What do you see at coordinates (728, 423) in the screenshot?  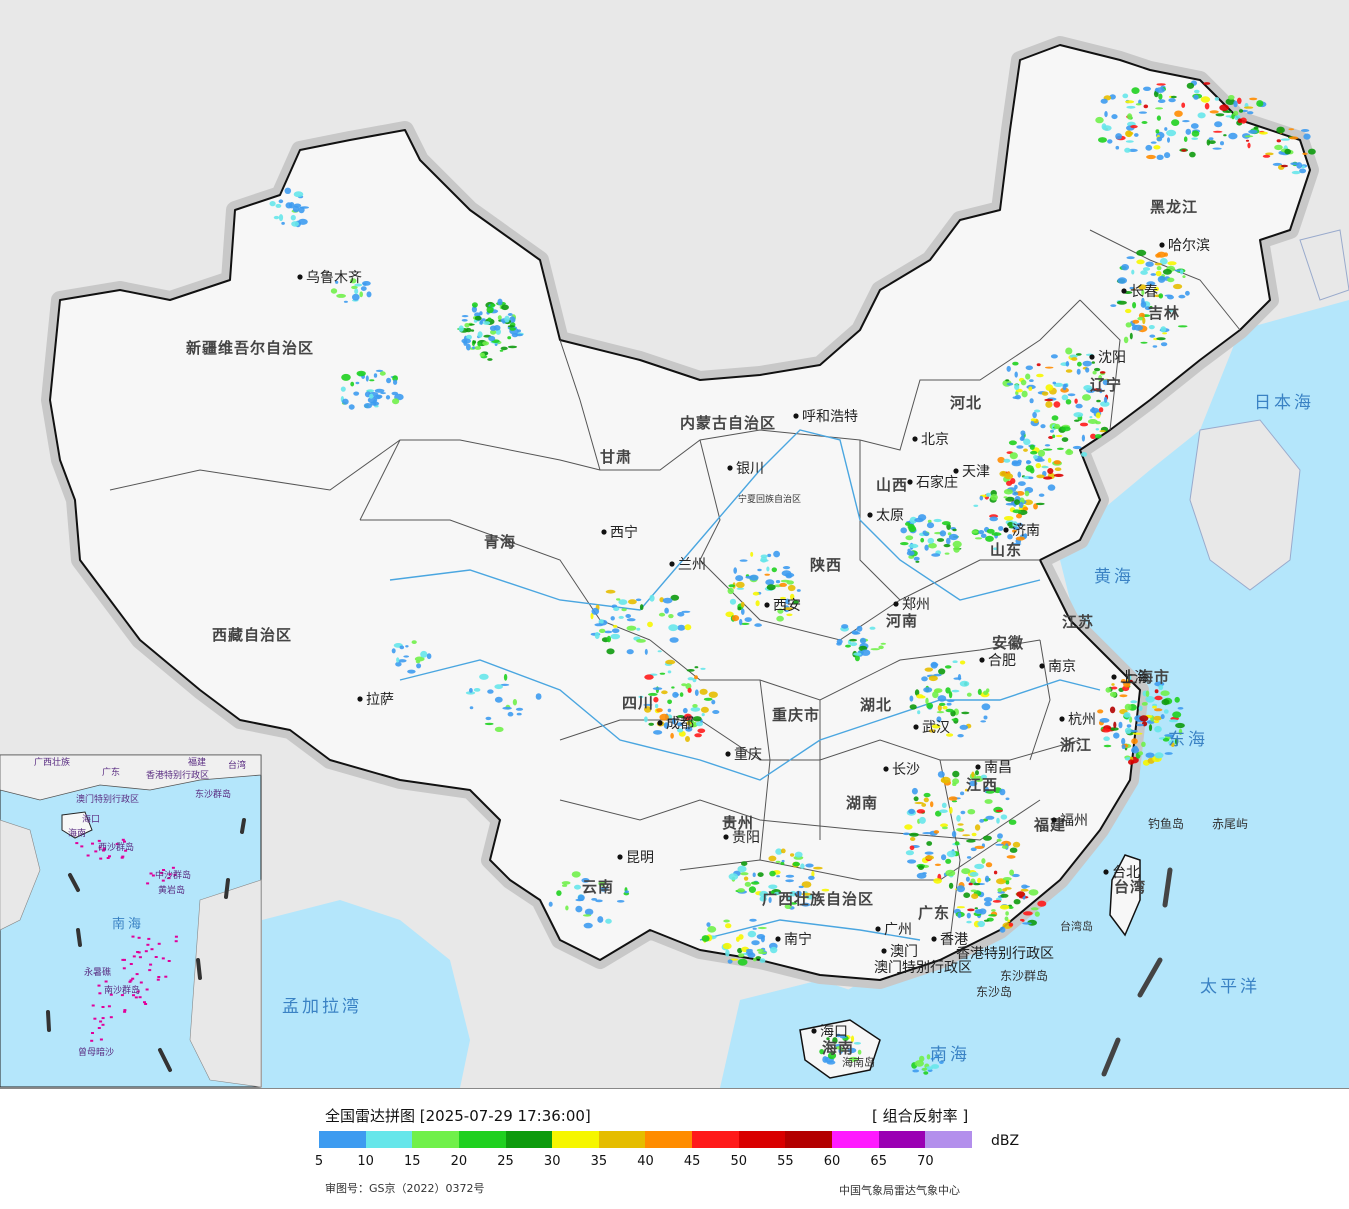 I see `province-label: 内蒙古自治区` at bounding box center [728, 423].